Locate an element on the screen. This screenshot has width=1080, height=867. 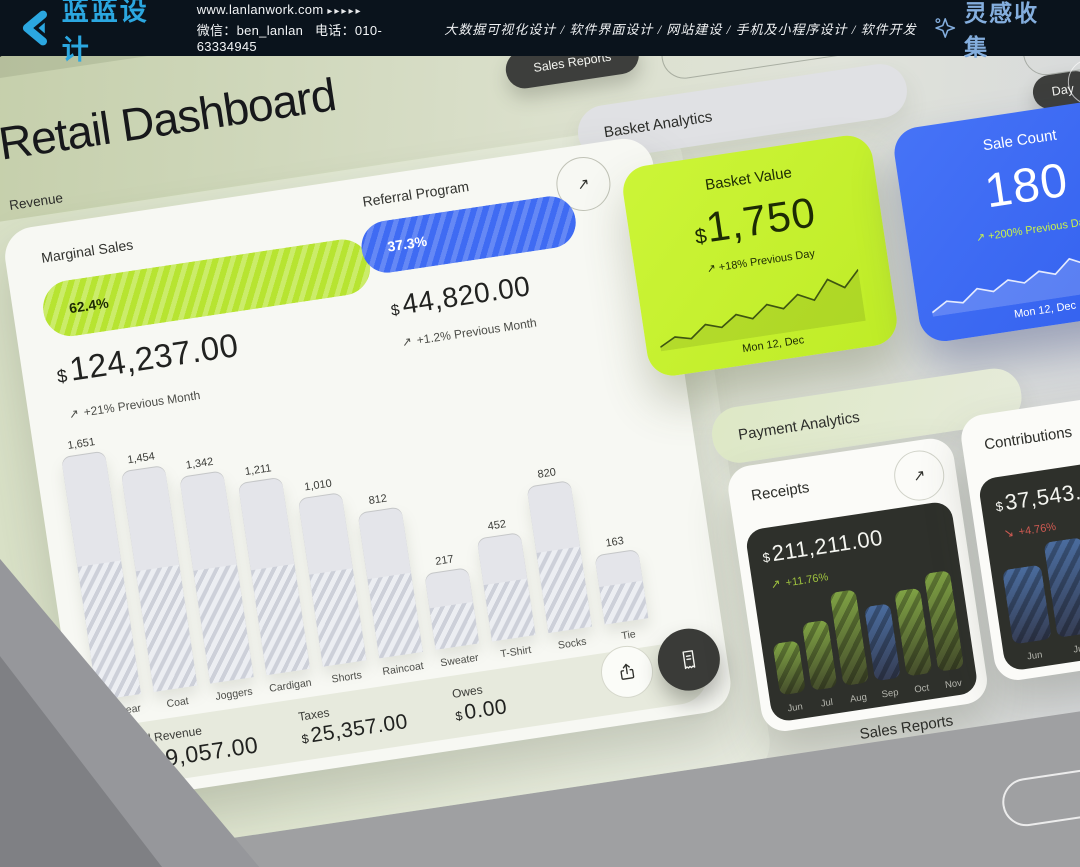
sparkle-star-icon is located at coordinates (944, 28).